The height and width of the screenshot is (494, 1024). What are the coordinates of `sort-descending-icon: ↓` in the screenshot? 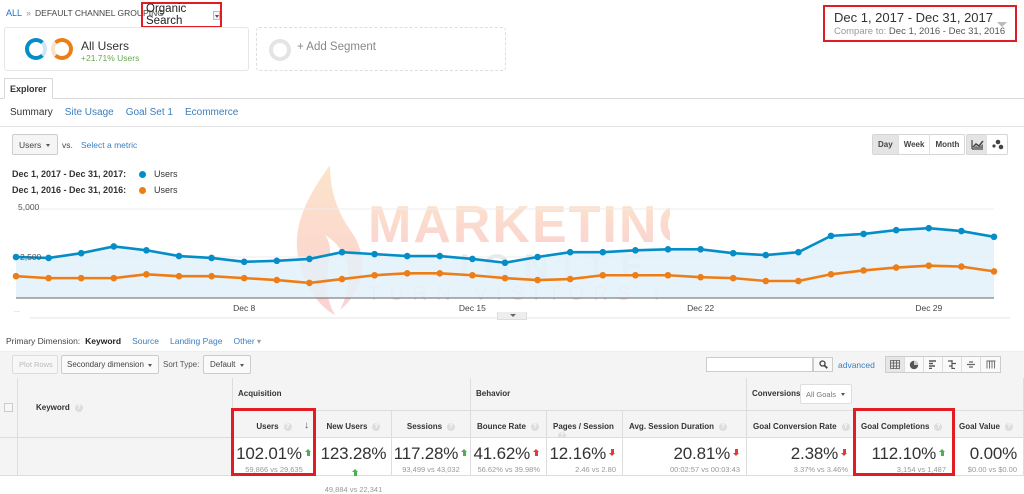 It's located at (306, 425).